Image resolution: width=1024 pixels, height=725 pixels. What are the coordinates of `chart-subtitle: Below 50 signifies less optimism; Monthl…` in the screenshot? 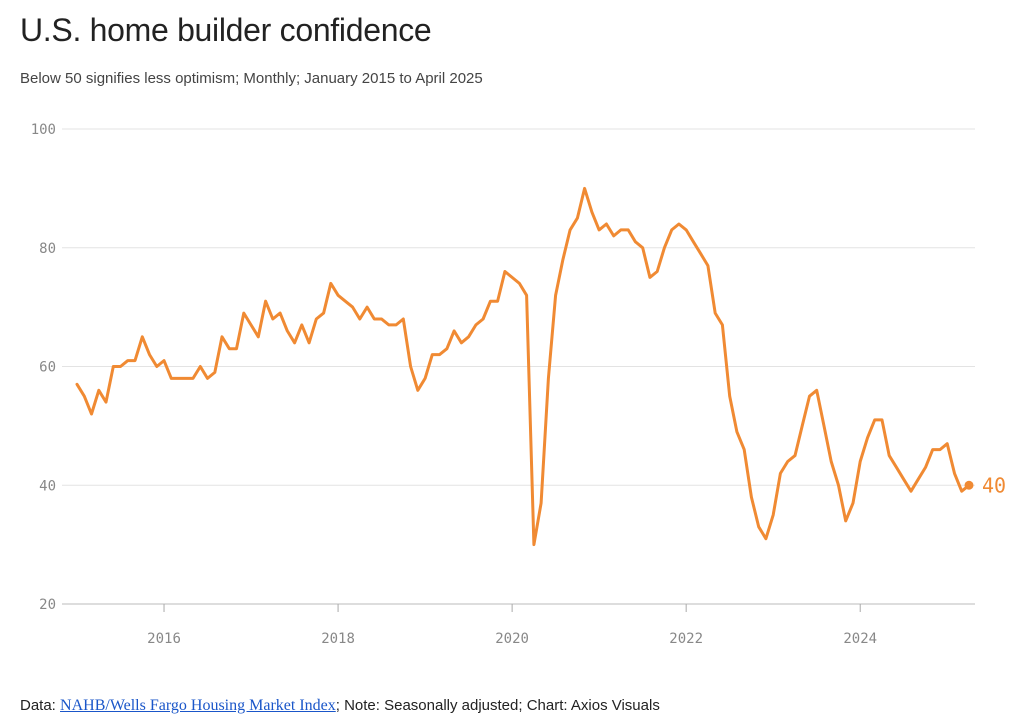 It's located at (251, 78).